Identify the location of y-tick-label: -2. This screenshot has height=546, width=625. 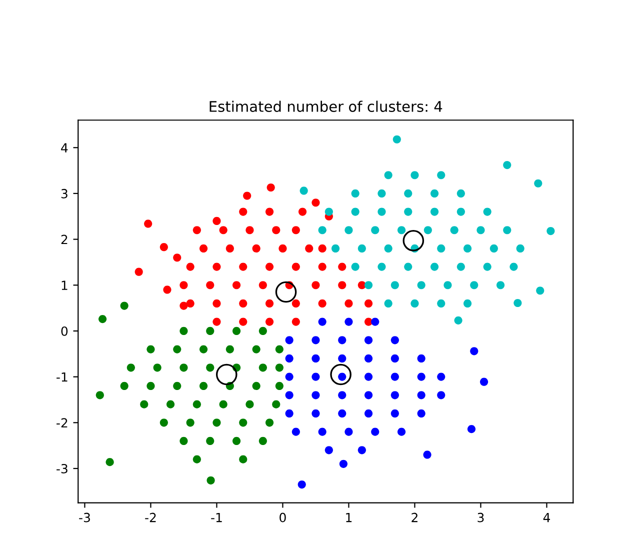
(62, 423).